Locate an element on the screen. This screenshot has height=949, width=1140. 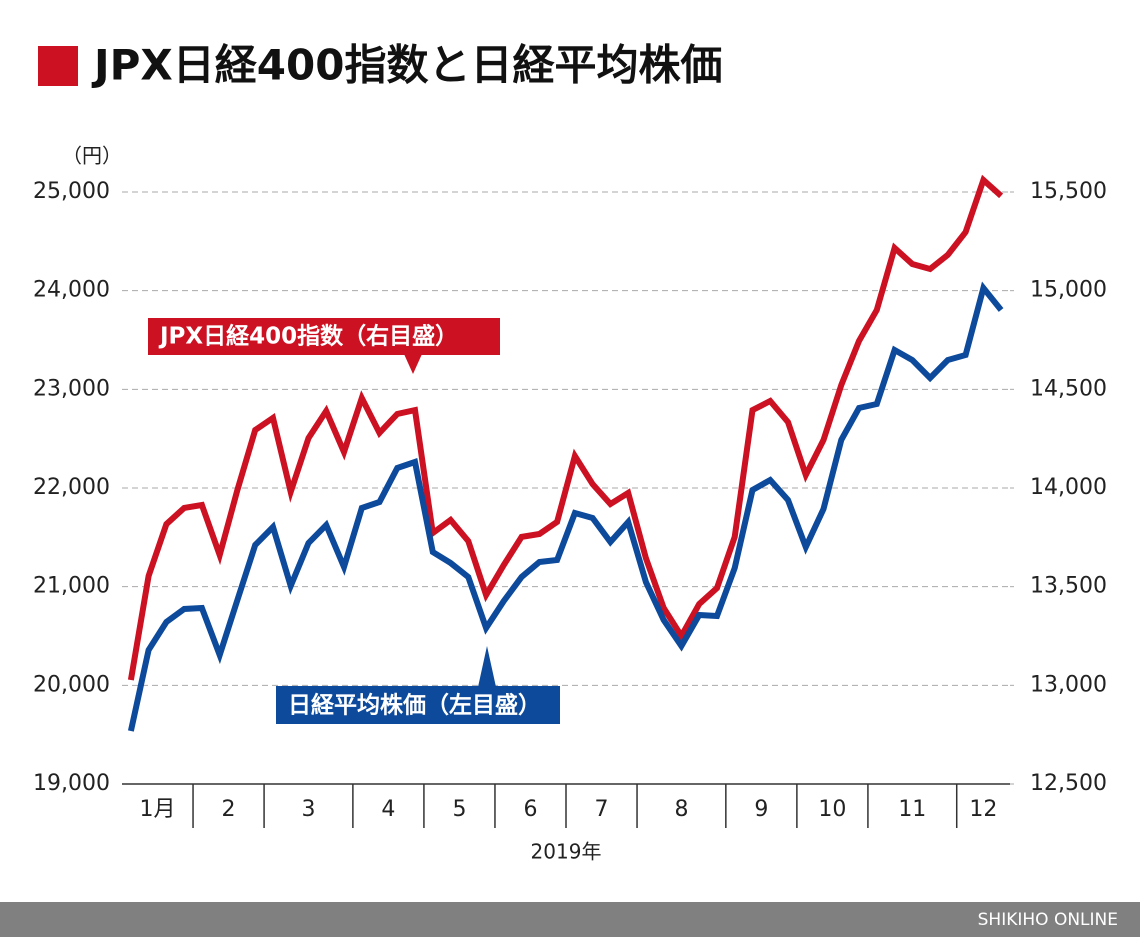
x-tick-label: 5 is located at coordinates (459, 809).